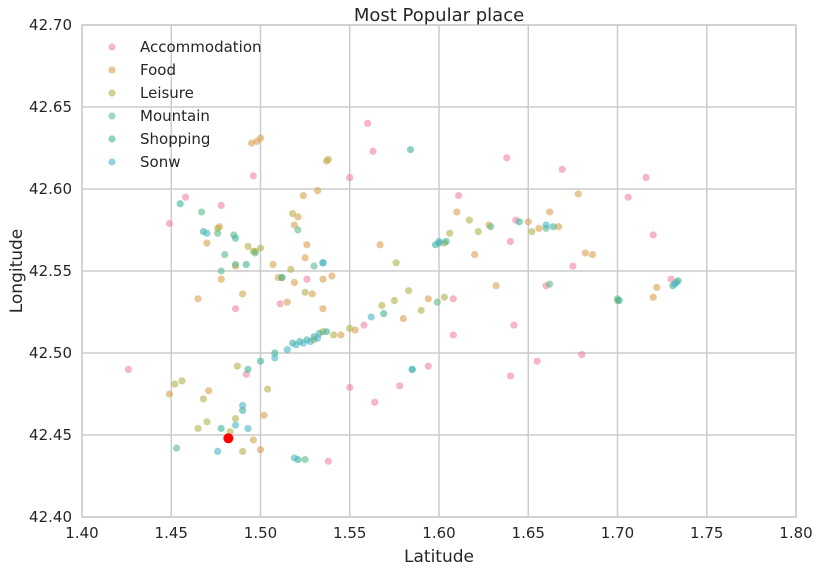 This screenshot has height=573, width=816. Describe the element at coordinates (50, 517) in the screenshot. I see `y-tick-label: 42.40` at that location.